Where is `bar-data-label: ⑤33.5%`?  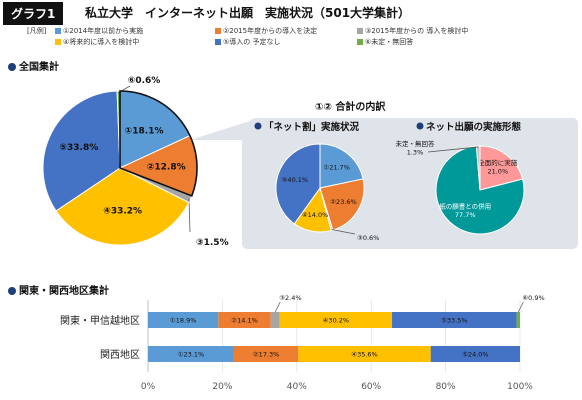 bar-data-label: ⑤33.5% is located at coordinates (454, 321).